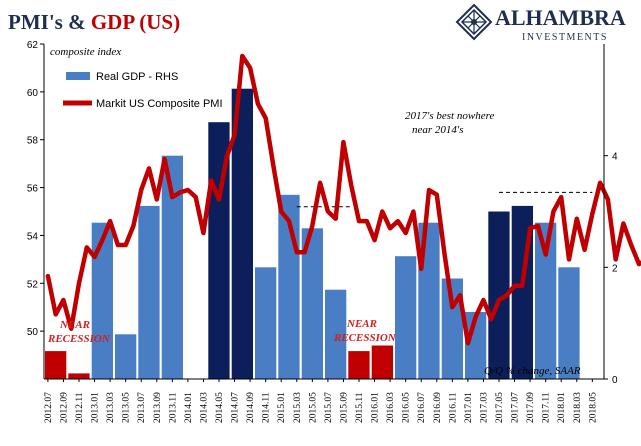  I want to click on x-tick-label-2017.11: 2017.11, so click(547, 407).